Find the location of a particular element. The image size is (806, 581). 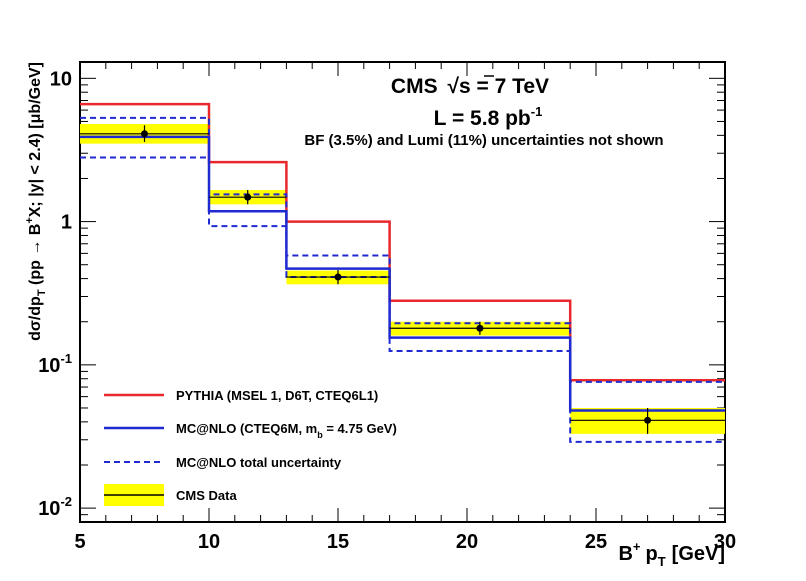

x-tick-label: 5 is located at coordinates (79, 542).